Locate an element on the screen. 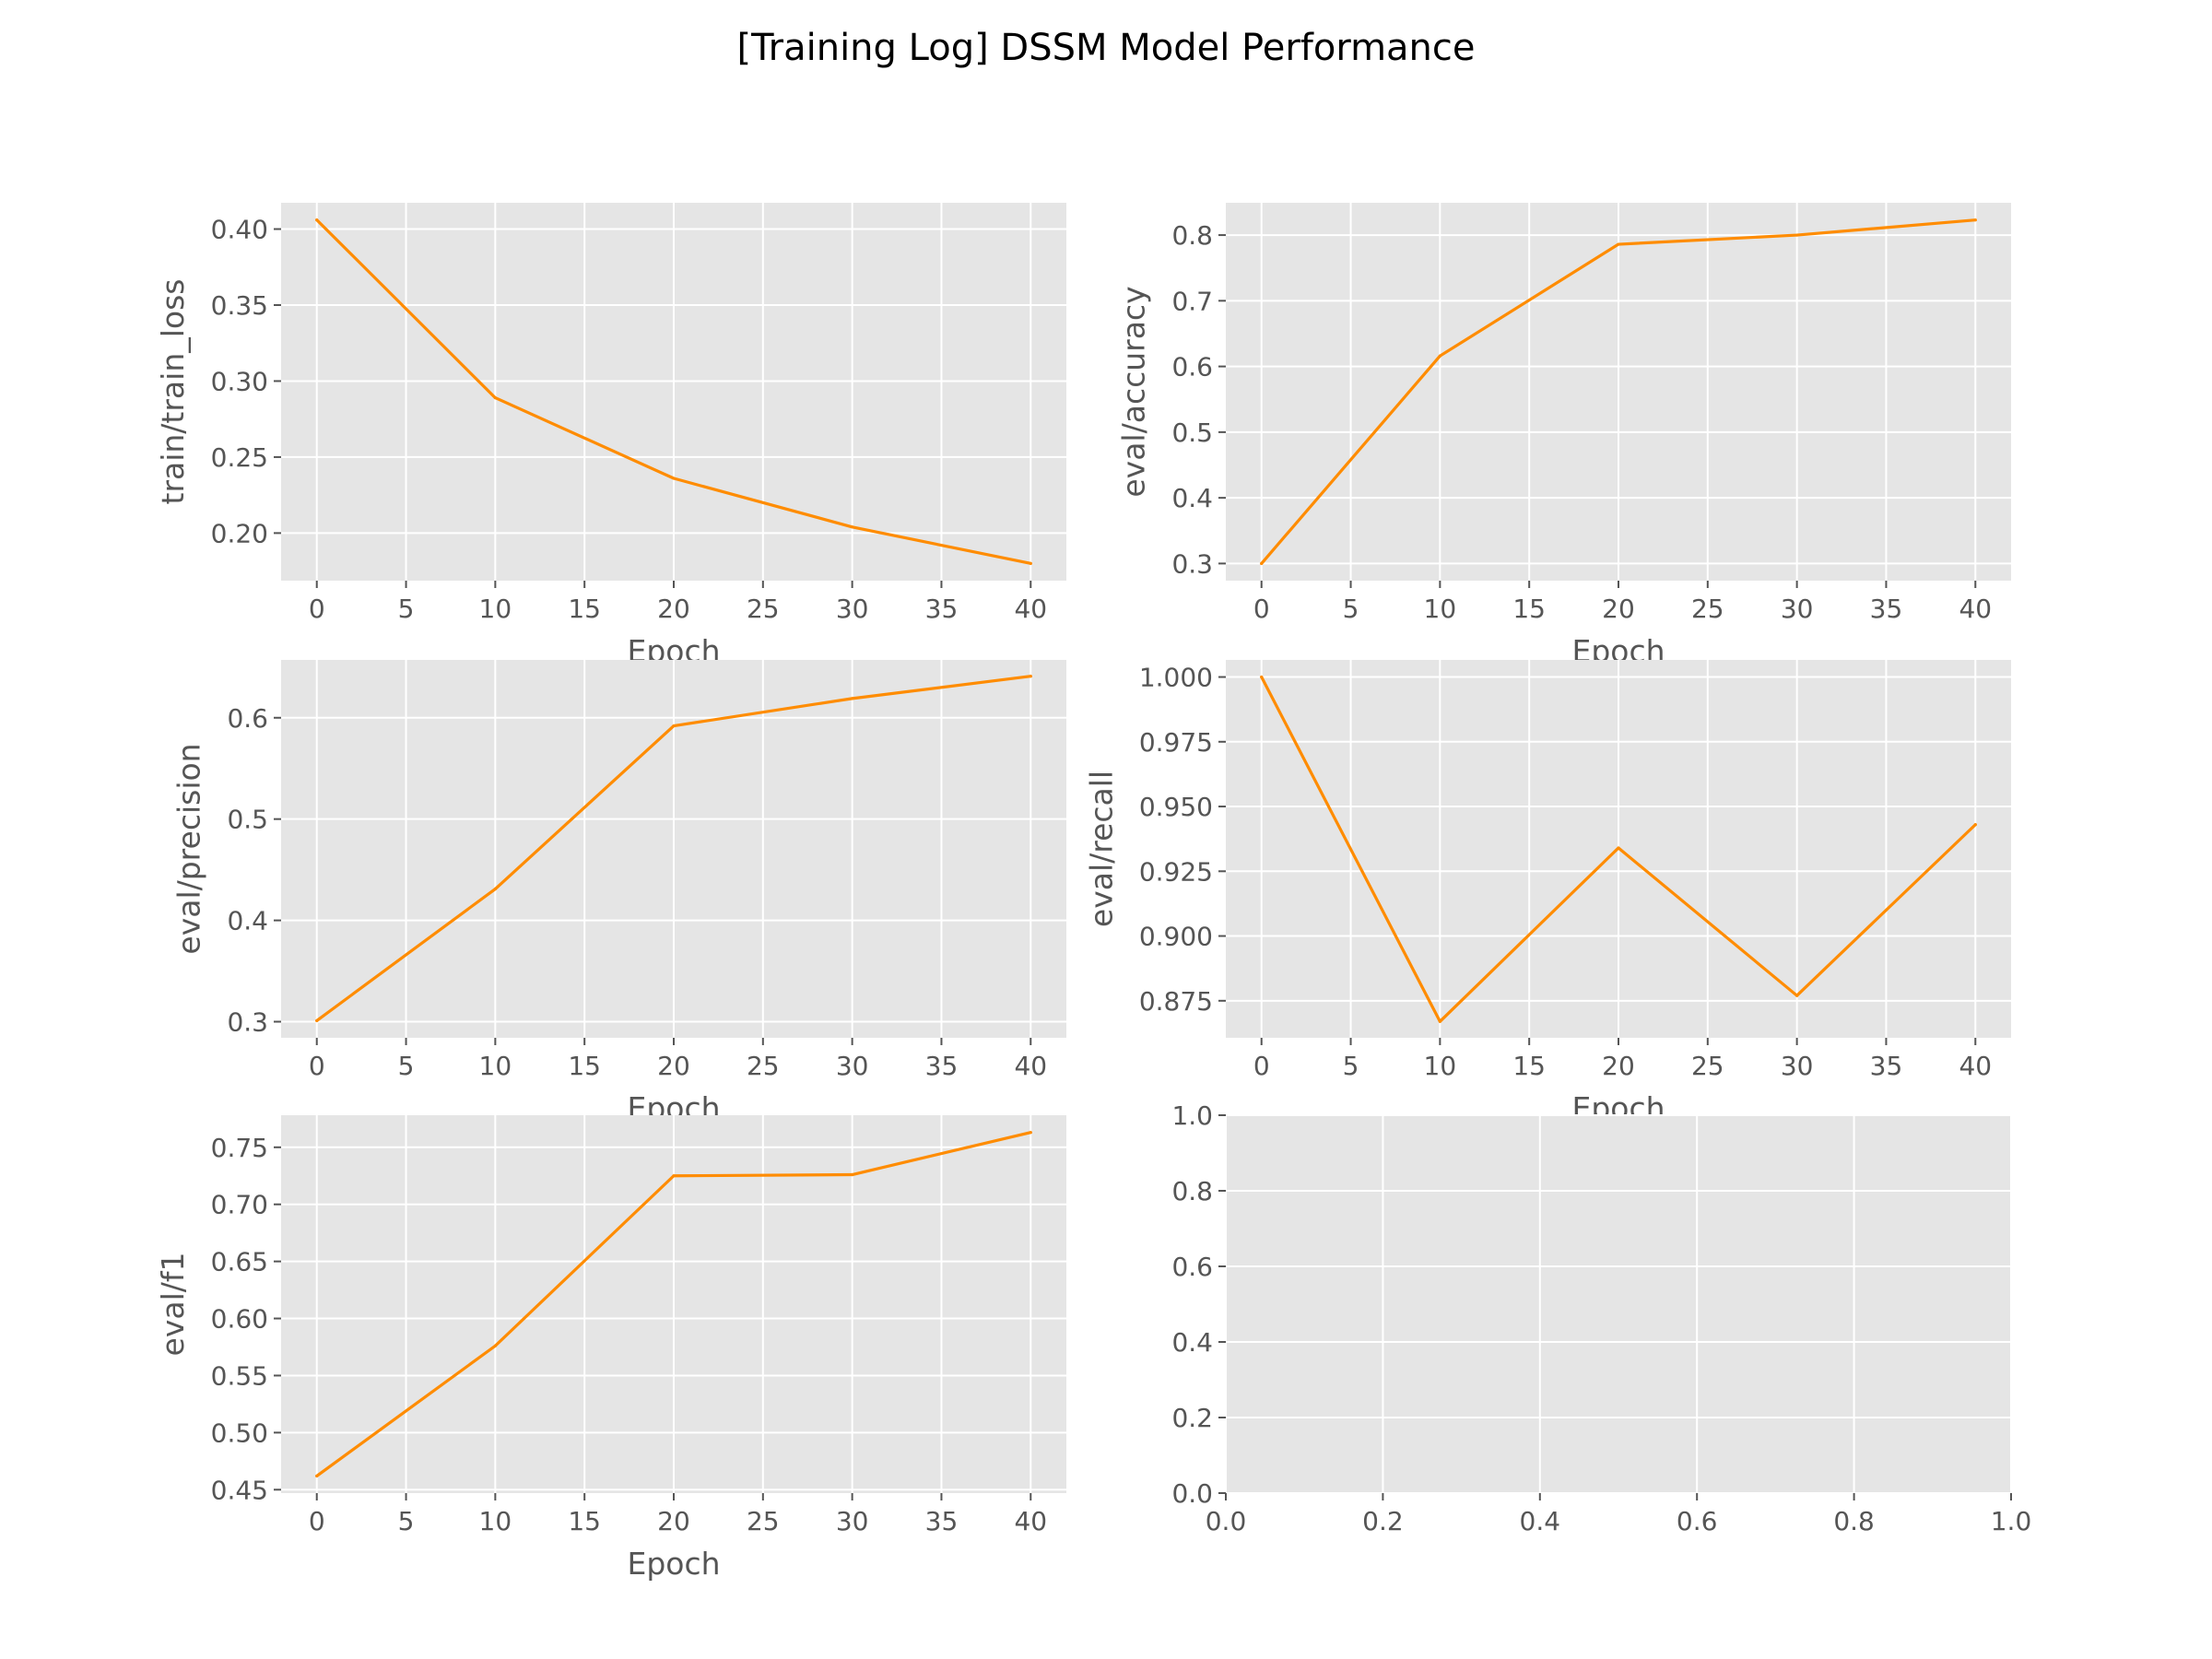 Image resolution: width=2212 pixels, height=1659 pixels. figure-title: [Training Log] DSSM Model Performance is located at coordinates (1105, 48).